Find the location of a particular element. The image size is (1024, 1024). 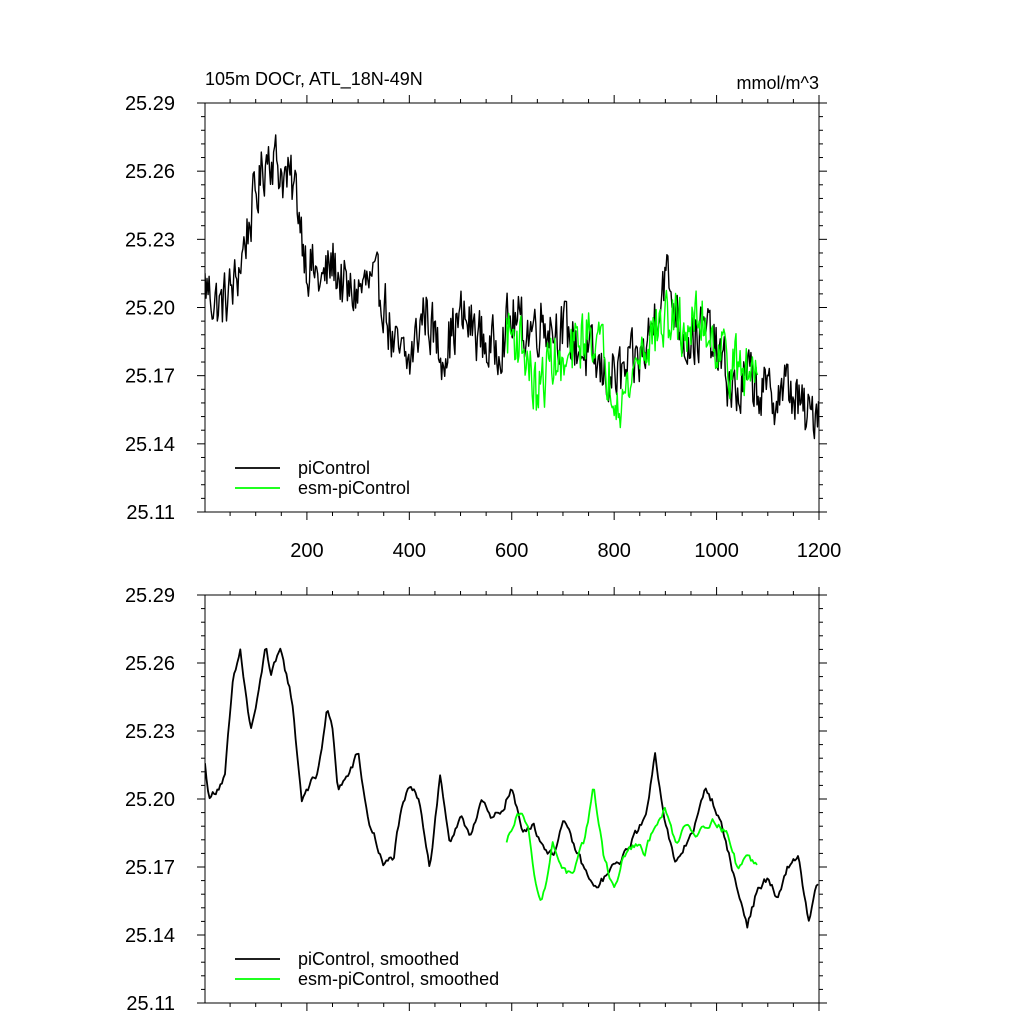

legend-label: esm-piControl, smoothed is located at coordinates (398, 979).